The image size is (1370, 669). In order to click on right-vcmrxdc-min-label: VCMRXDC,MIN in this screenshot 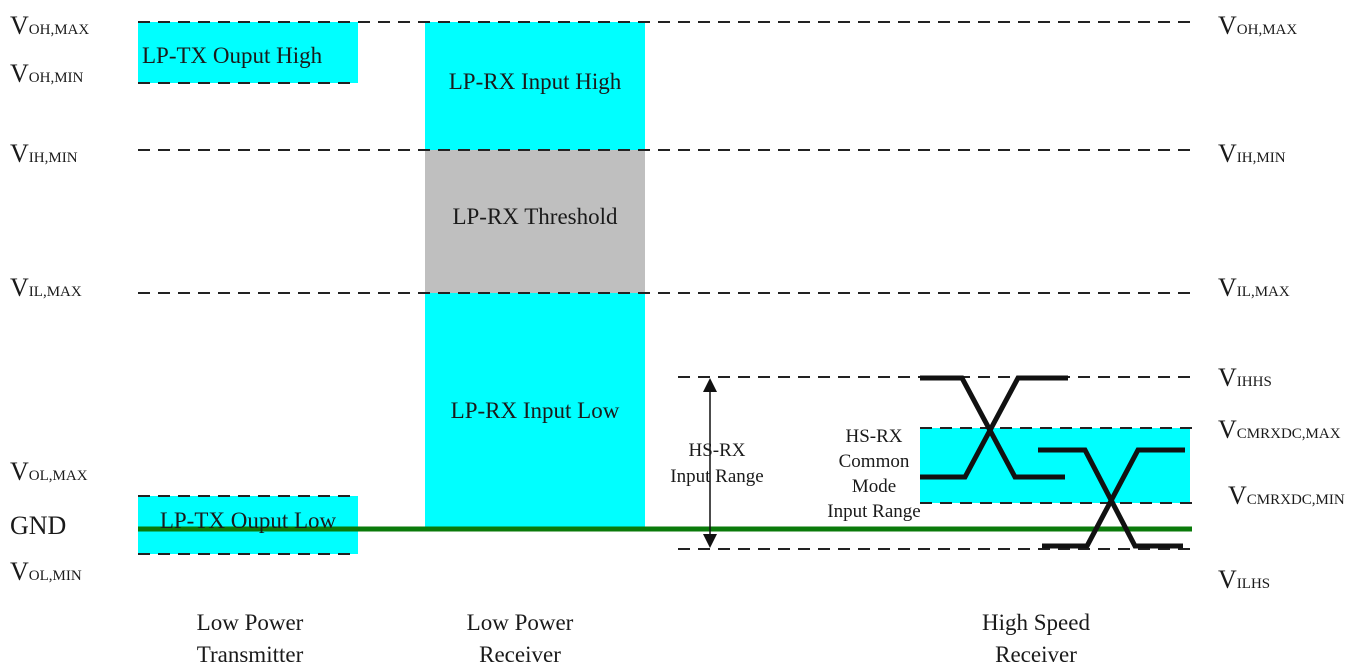, I will do `click(1286, 495)`.